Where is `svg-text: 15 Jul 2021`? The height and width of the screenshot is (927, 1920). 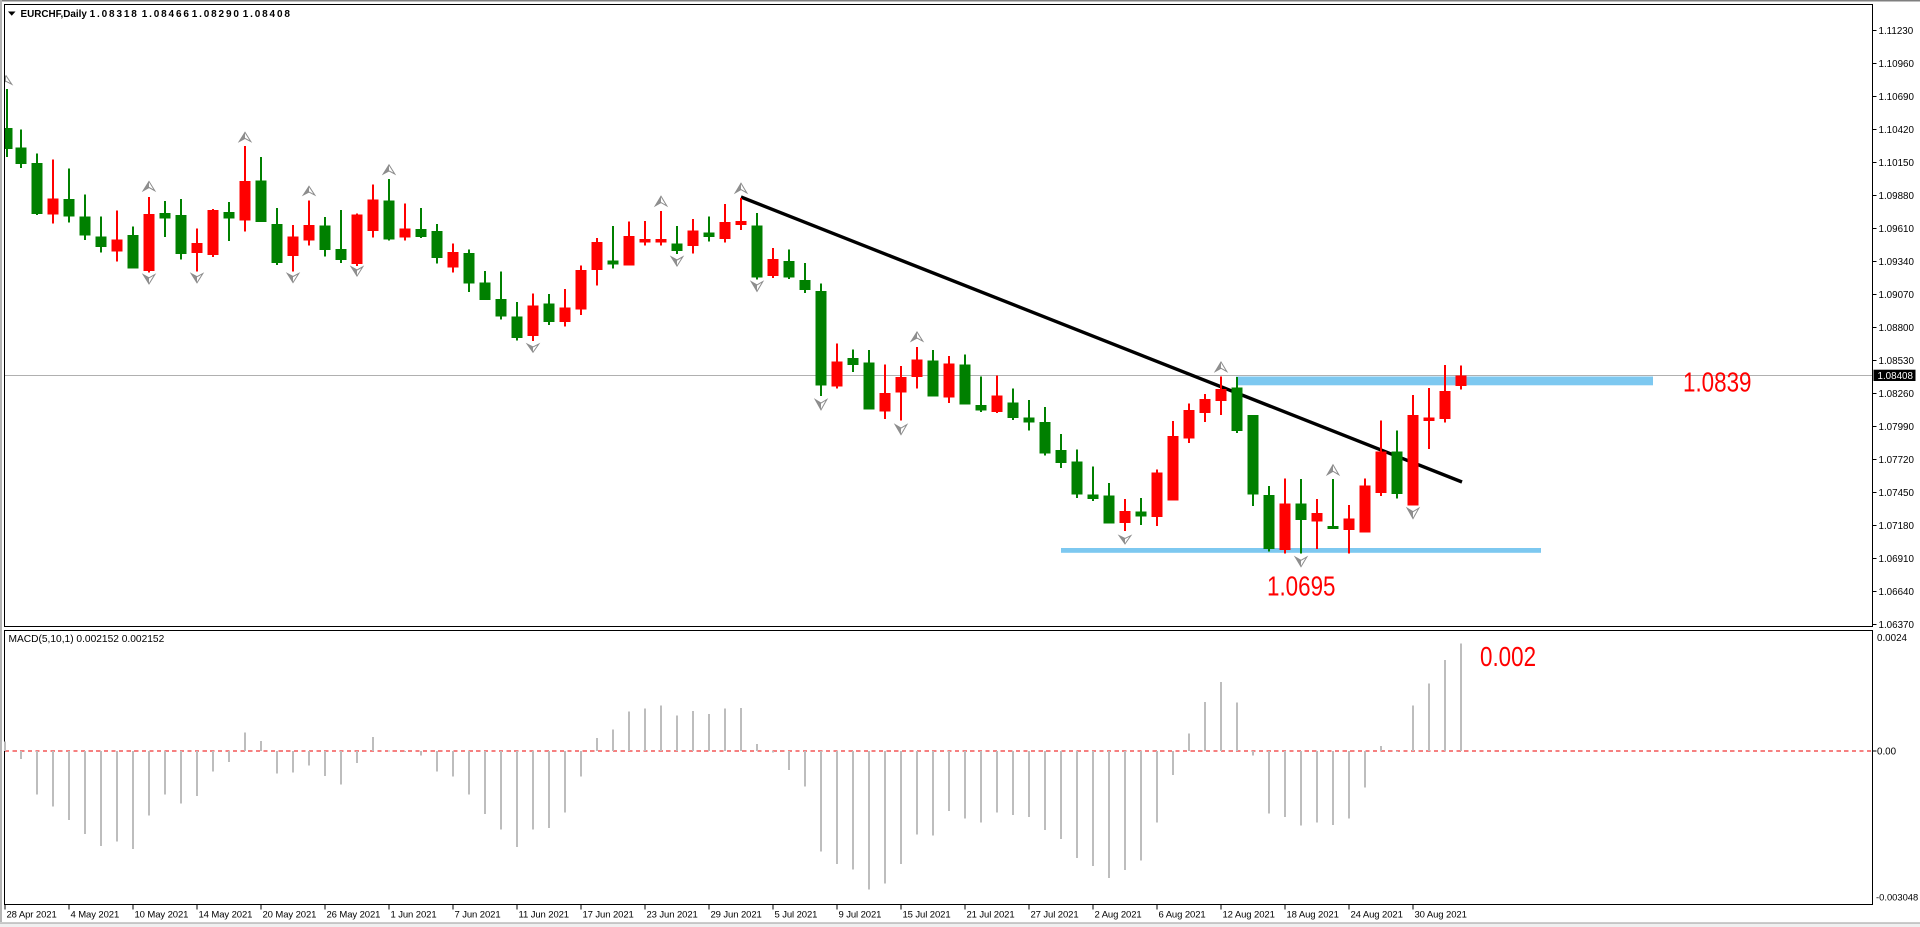
svg-text: 15 Jul 2021 is located at coordinates (927, 915).